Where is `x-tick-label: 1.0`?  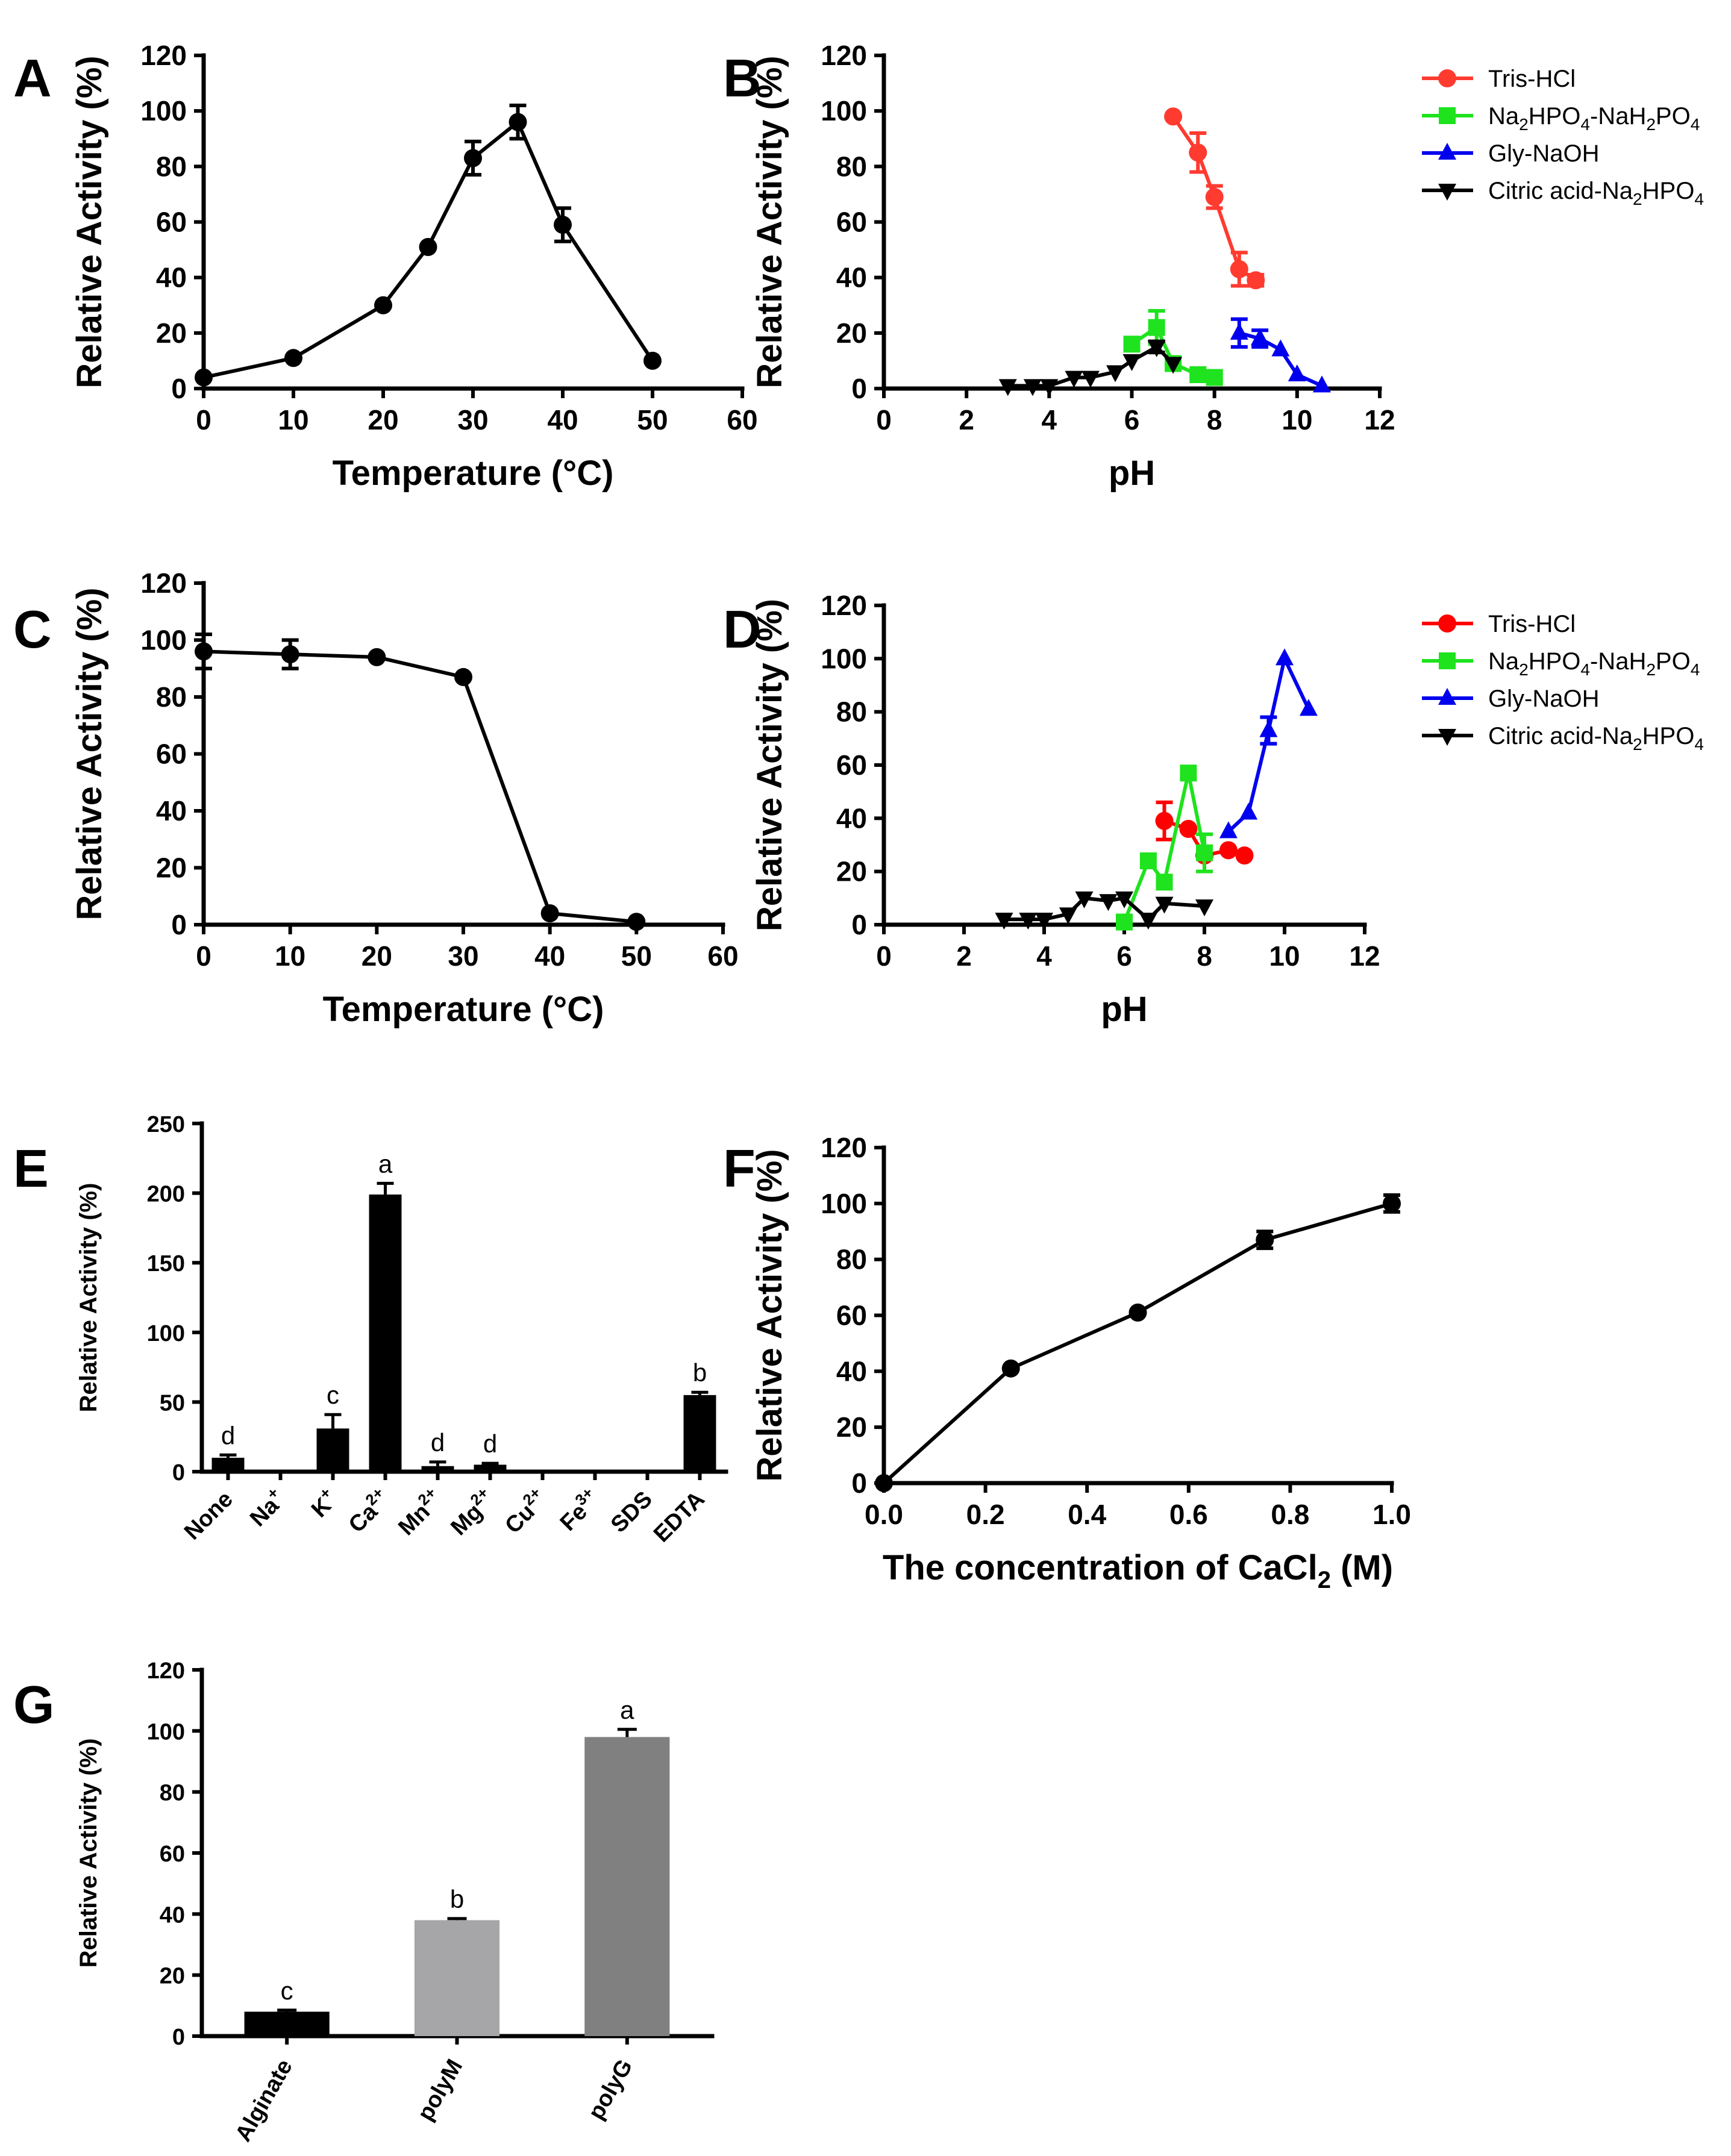 x-tick-label: 1.0 is located at coordinates (1392, 1514).